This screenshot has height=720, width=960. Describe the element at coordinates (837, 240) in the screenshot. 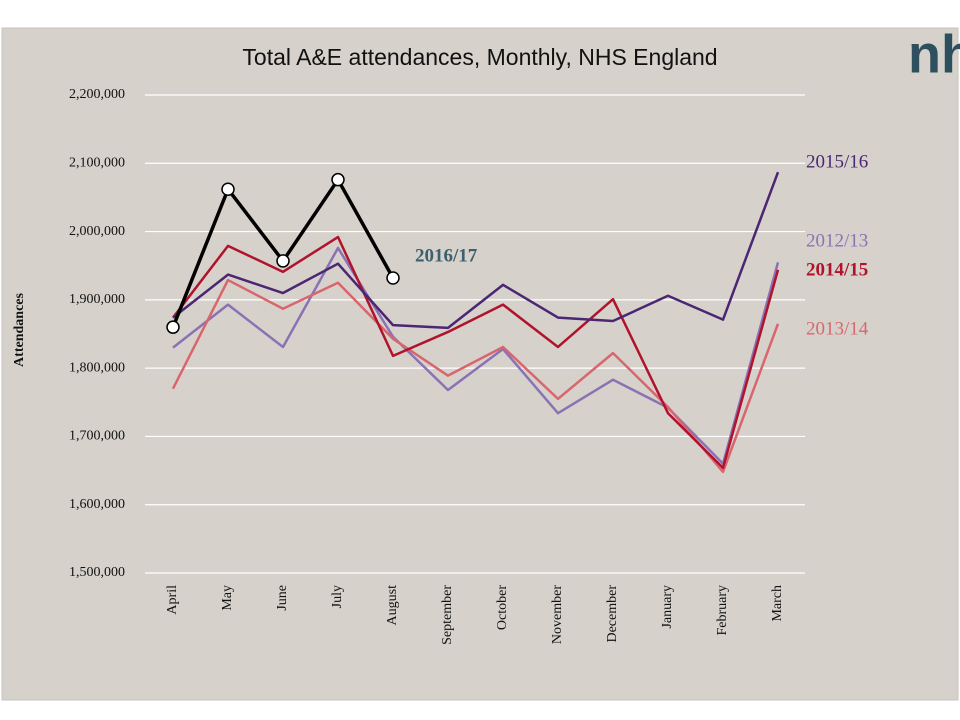

I see `series-label: 2012/13` at that location.